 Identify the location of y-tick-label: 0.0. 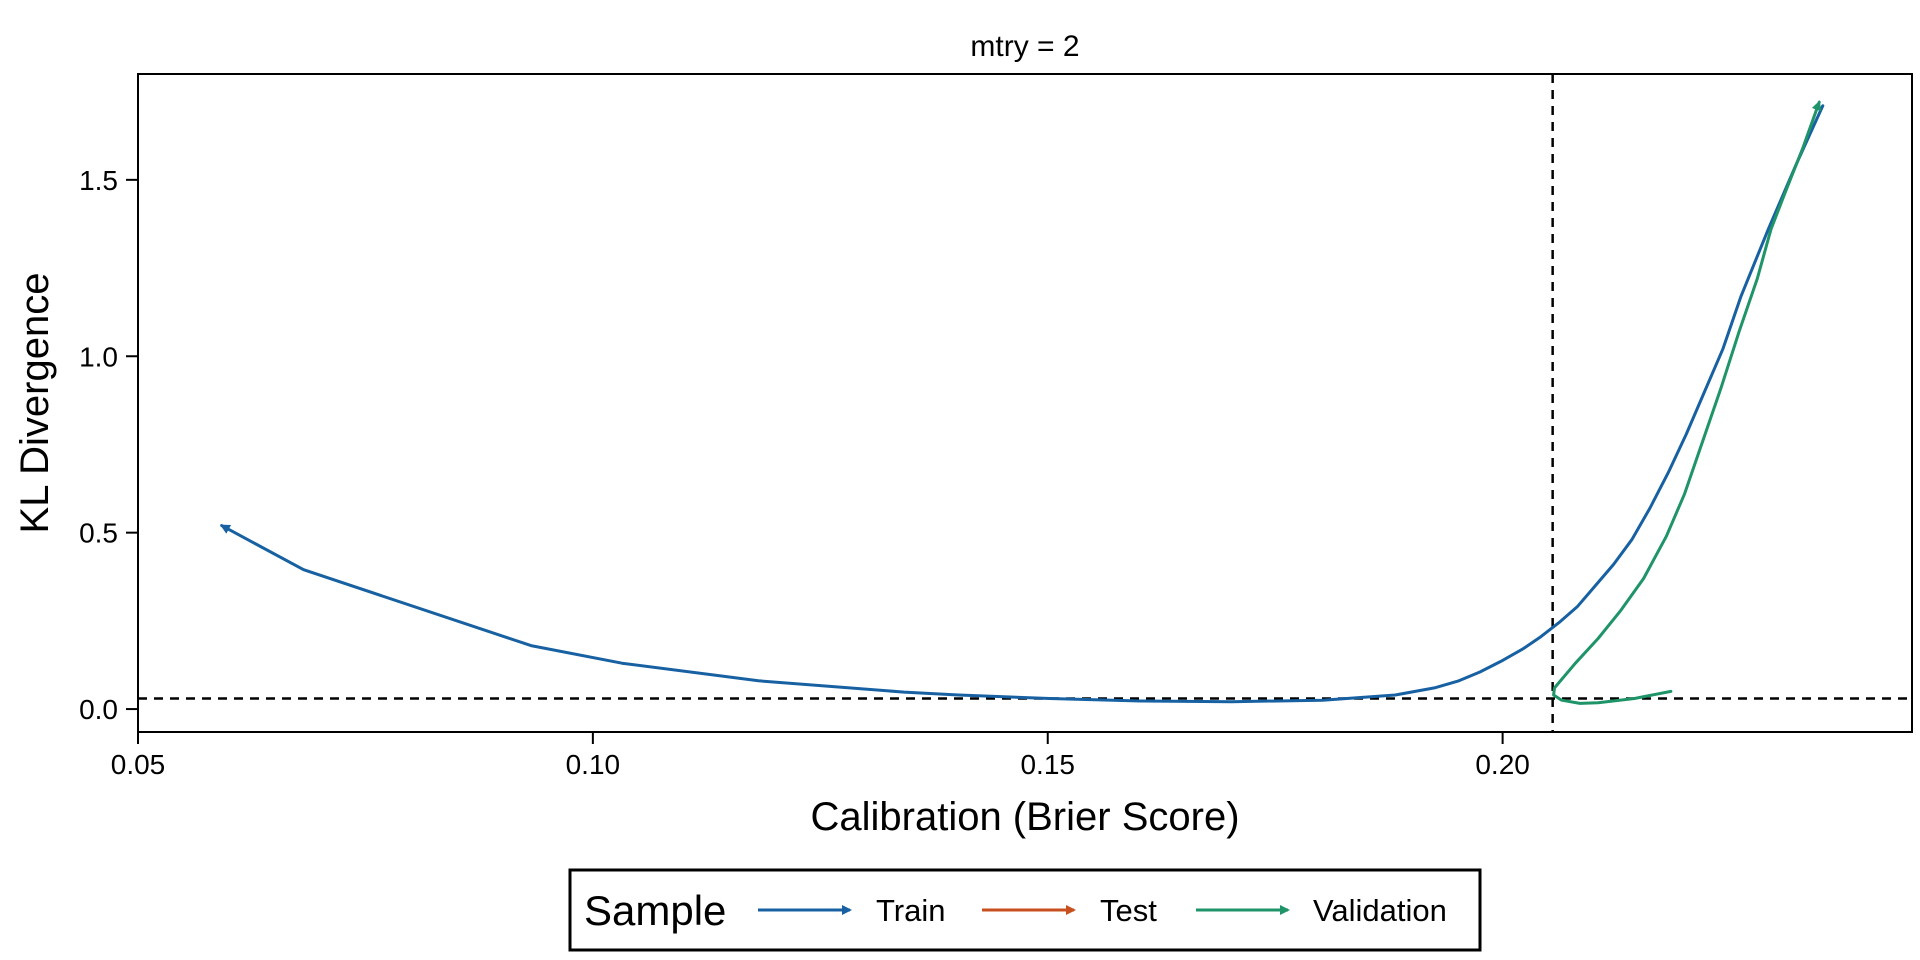
(98, 709).